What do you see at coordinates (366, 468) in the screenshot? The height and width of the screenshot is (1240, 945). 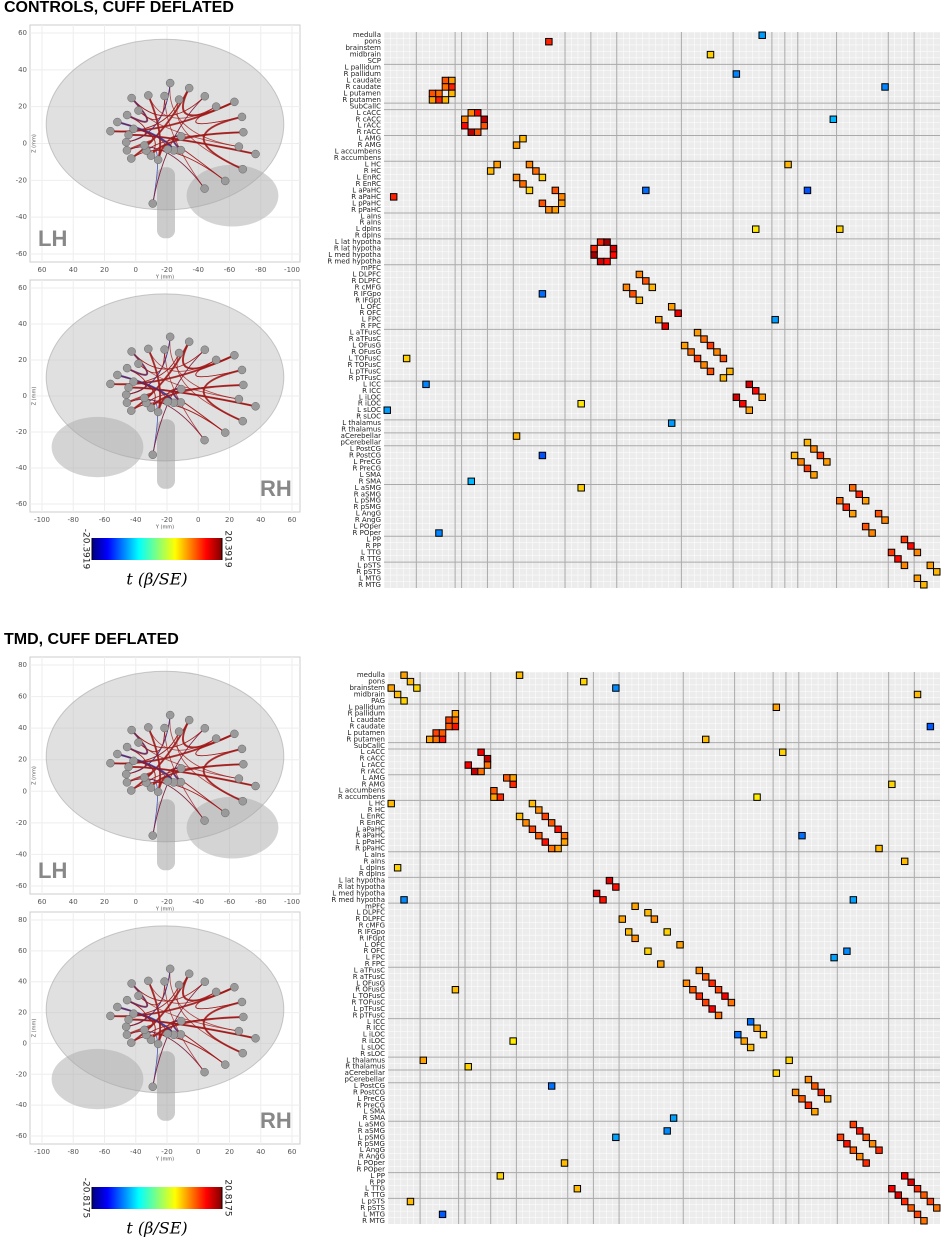 I see `region-label: R PreCG` at bounding box center [366, 468].